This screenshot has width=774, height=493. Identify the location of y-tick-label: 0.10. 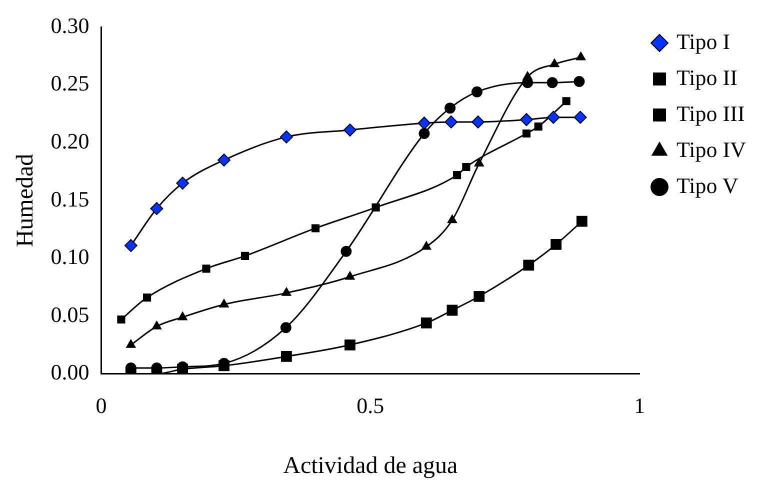
(70, 257).